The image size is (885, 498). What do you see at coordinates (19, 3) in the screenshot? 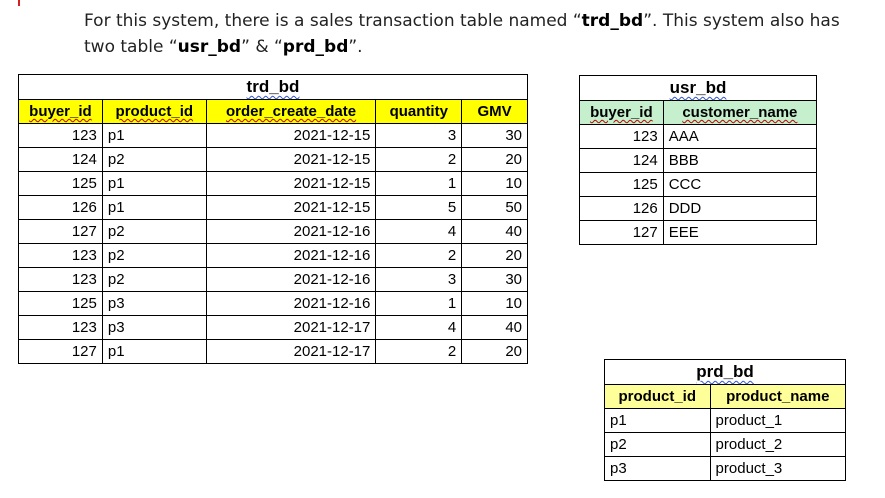
I see `text-cursor-mark` at bounding box center [19, 3].